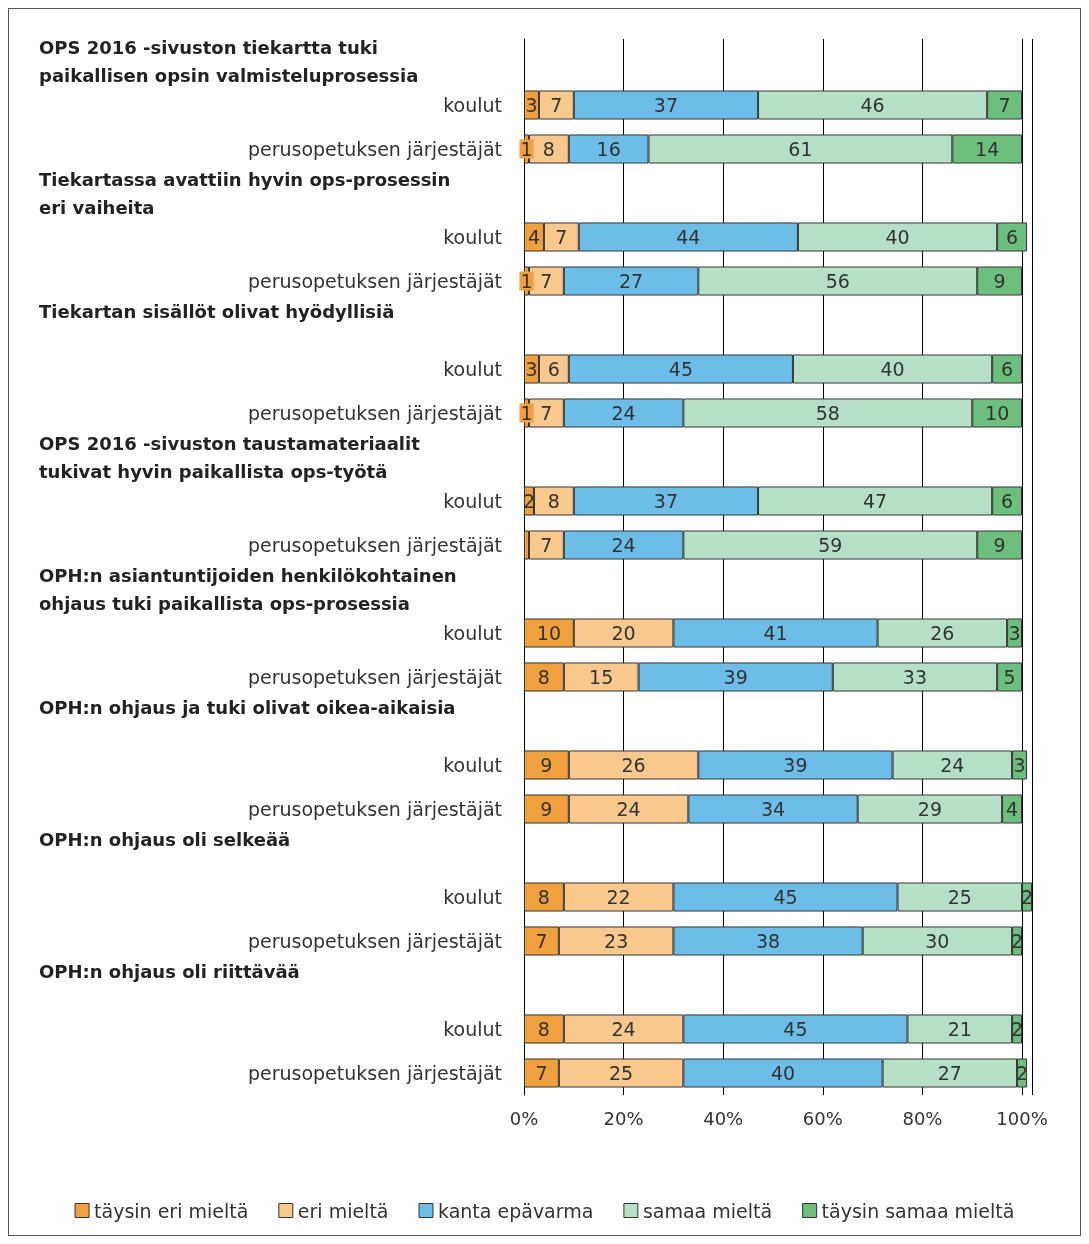 The image size is (1089, 1244). Describe the element at coordinates (229, 61) in the screenshot. I see `text: OPS 2016 -sivuston tiekartta tuki paikallisen opsin valmisteluprosessia` at that location.